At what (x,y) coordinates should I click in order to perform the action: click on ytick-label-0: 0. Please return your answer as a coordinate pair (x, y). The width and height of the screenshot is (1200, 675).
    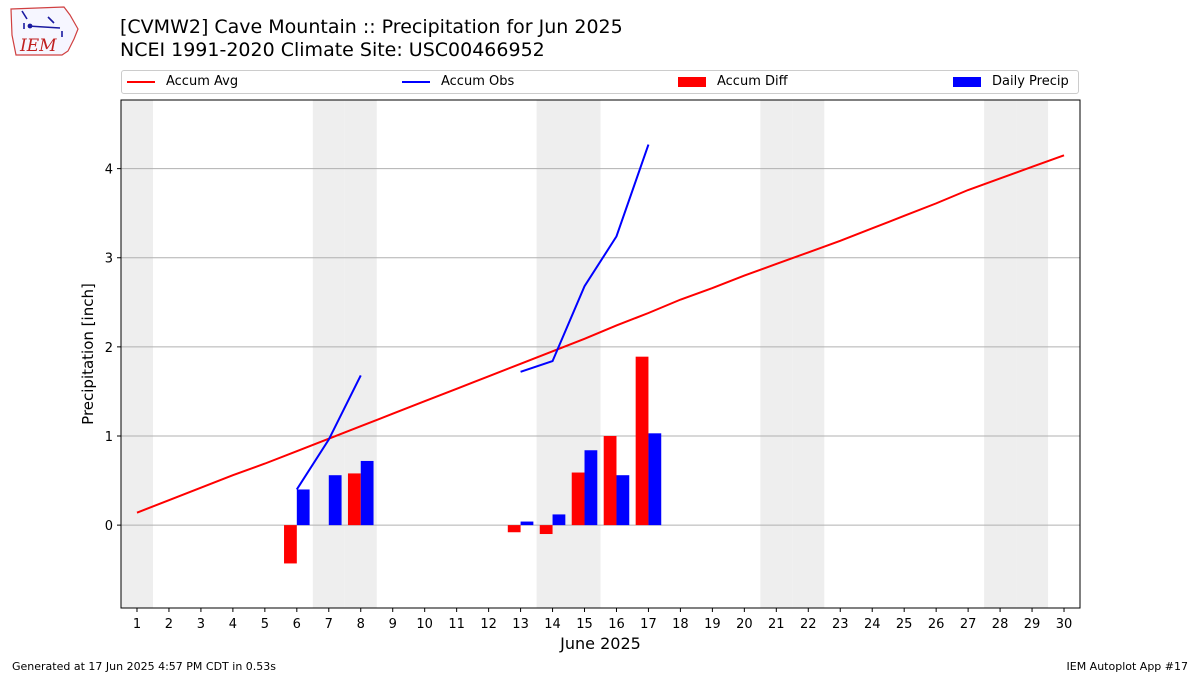
    Looking at the image, I should click on (109, 526).